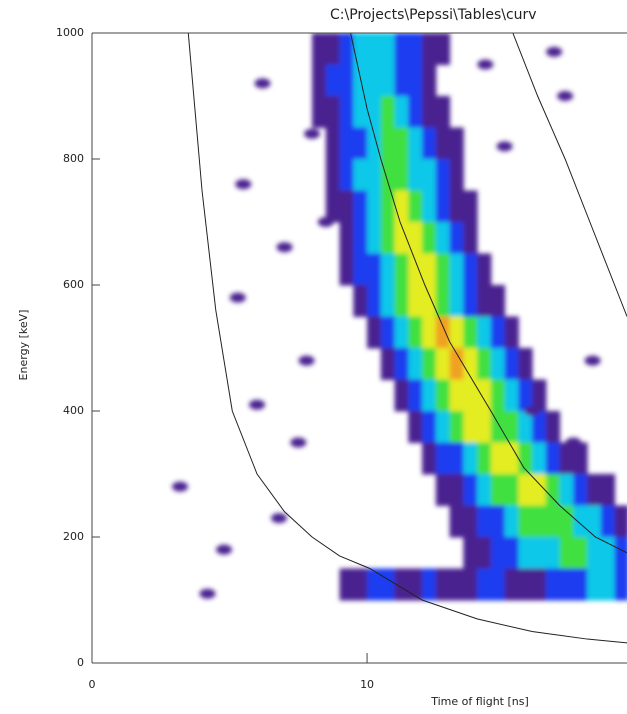 The height and width of the screenshot is (714, 627). I want to click on y-axis-label: Energy [keV], so click(23, 345).